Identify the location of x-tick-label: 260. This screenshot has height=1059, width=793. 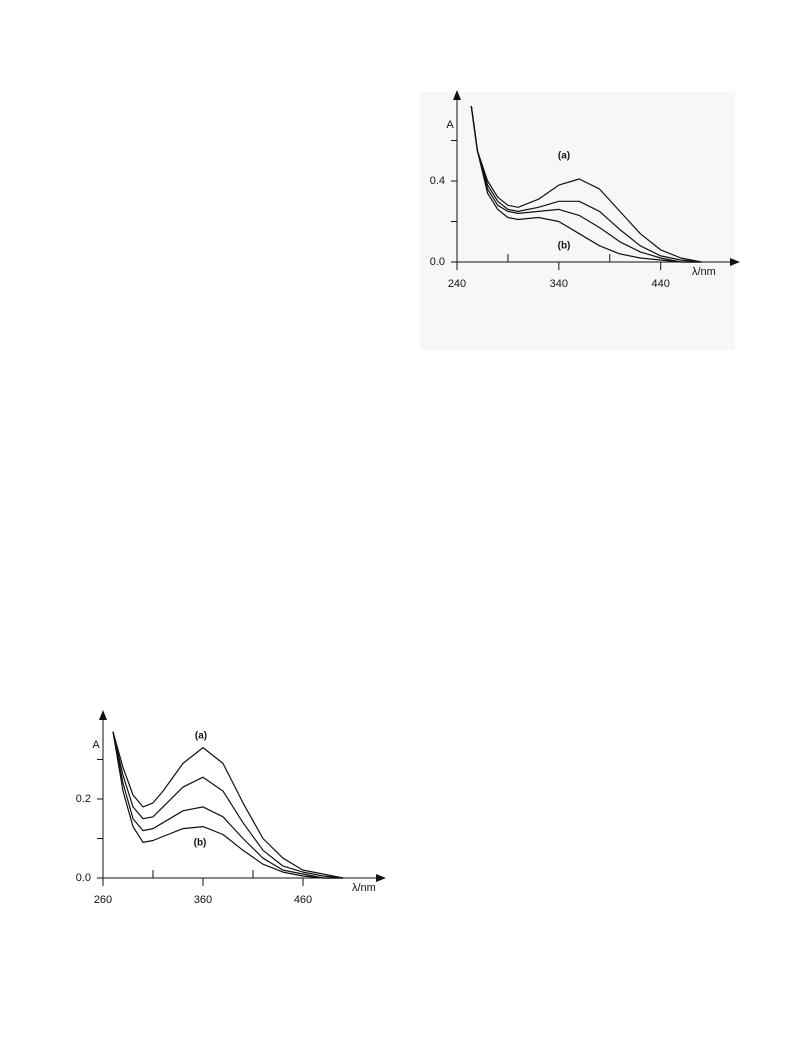
(103, 900).